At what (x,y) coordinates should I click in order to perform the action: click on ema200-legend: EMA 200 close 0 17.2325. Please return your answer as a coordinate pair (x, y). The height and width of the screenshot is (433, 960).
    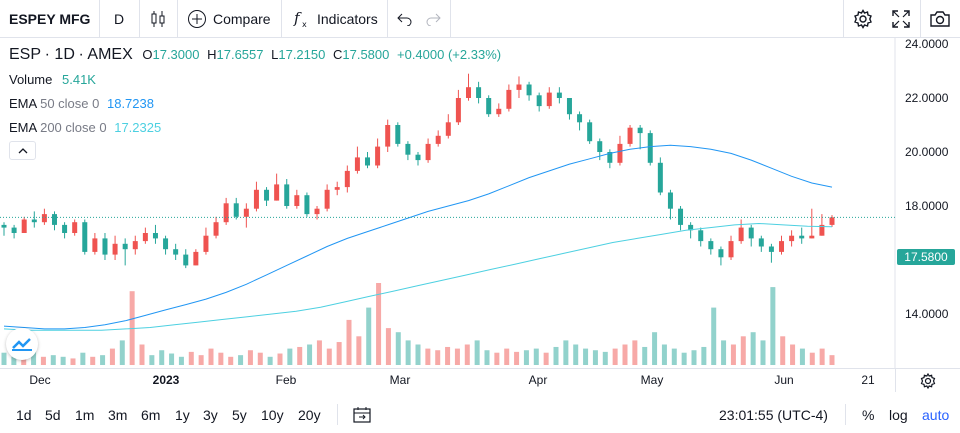
    Looking at the image, I should click on (85, 127).